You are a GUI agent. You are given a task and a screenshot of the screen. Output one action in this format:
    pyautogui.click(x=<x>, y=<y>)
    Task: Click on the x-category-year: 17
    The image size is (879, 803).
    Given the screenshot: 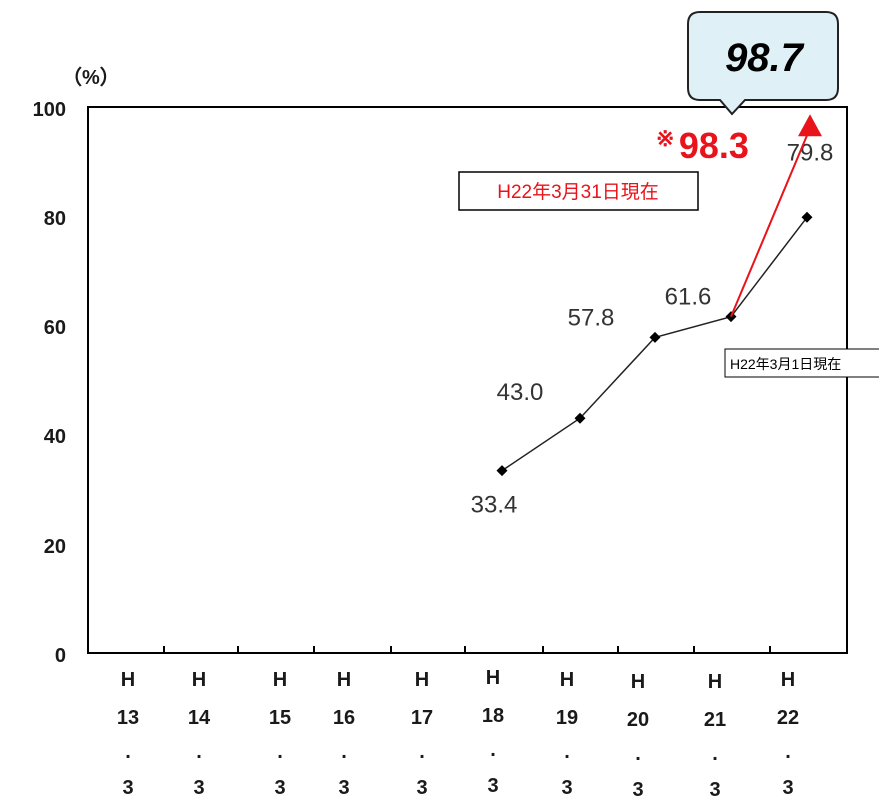 What is the action you would take?
    pyautogui.click(x=422, y=718)
    